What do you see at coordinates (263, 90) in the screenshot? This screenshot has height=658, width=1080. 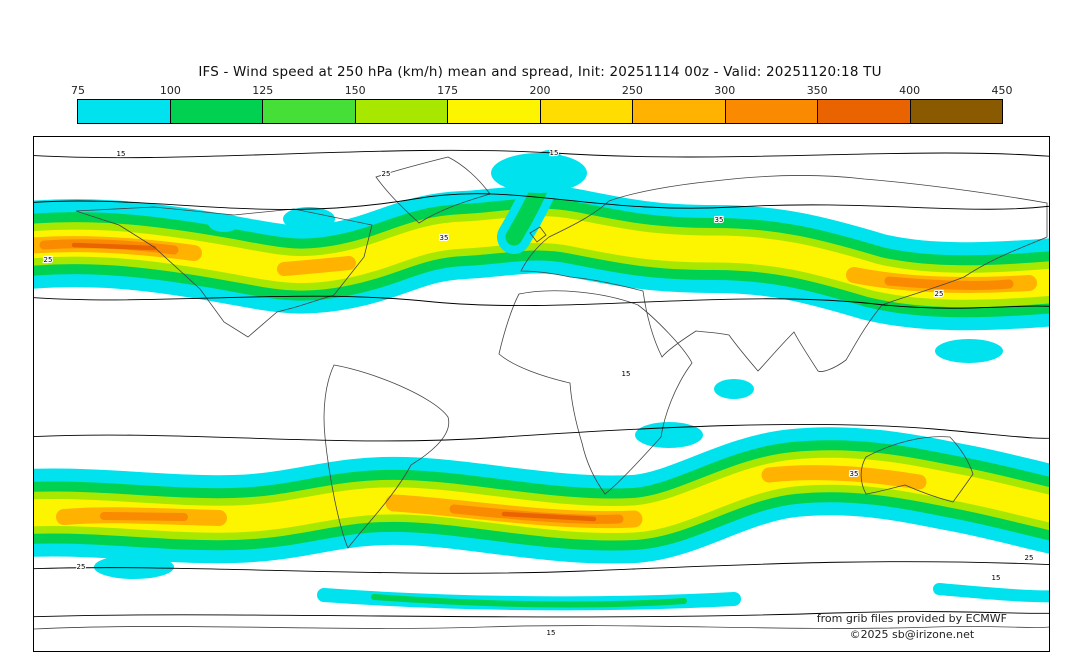 I see `colorbar-tick: 125` at bounding box center [263, 90].